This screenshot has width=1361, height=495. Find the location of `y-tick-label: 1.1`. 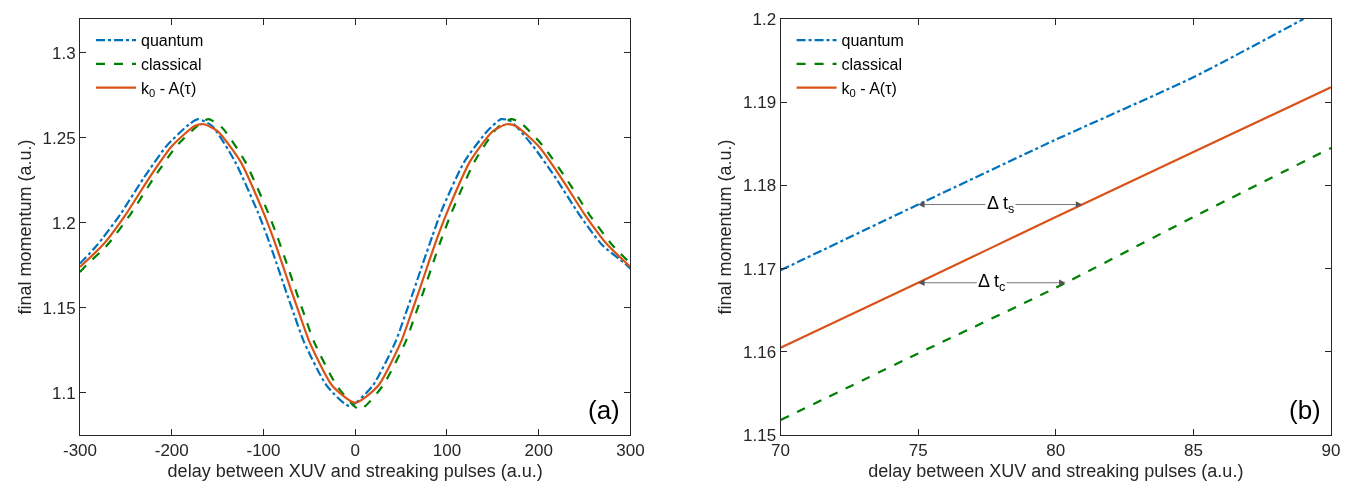

y-tick-label: 1.1 is located at coordinates (63, 393).